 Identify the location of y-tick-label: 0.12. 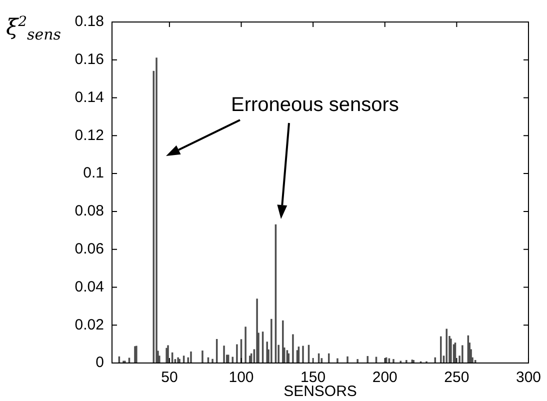
(89, 135).